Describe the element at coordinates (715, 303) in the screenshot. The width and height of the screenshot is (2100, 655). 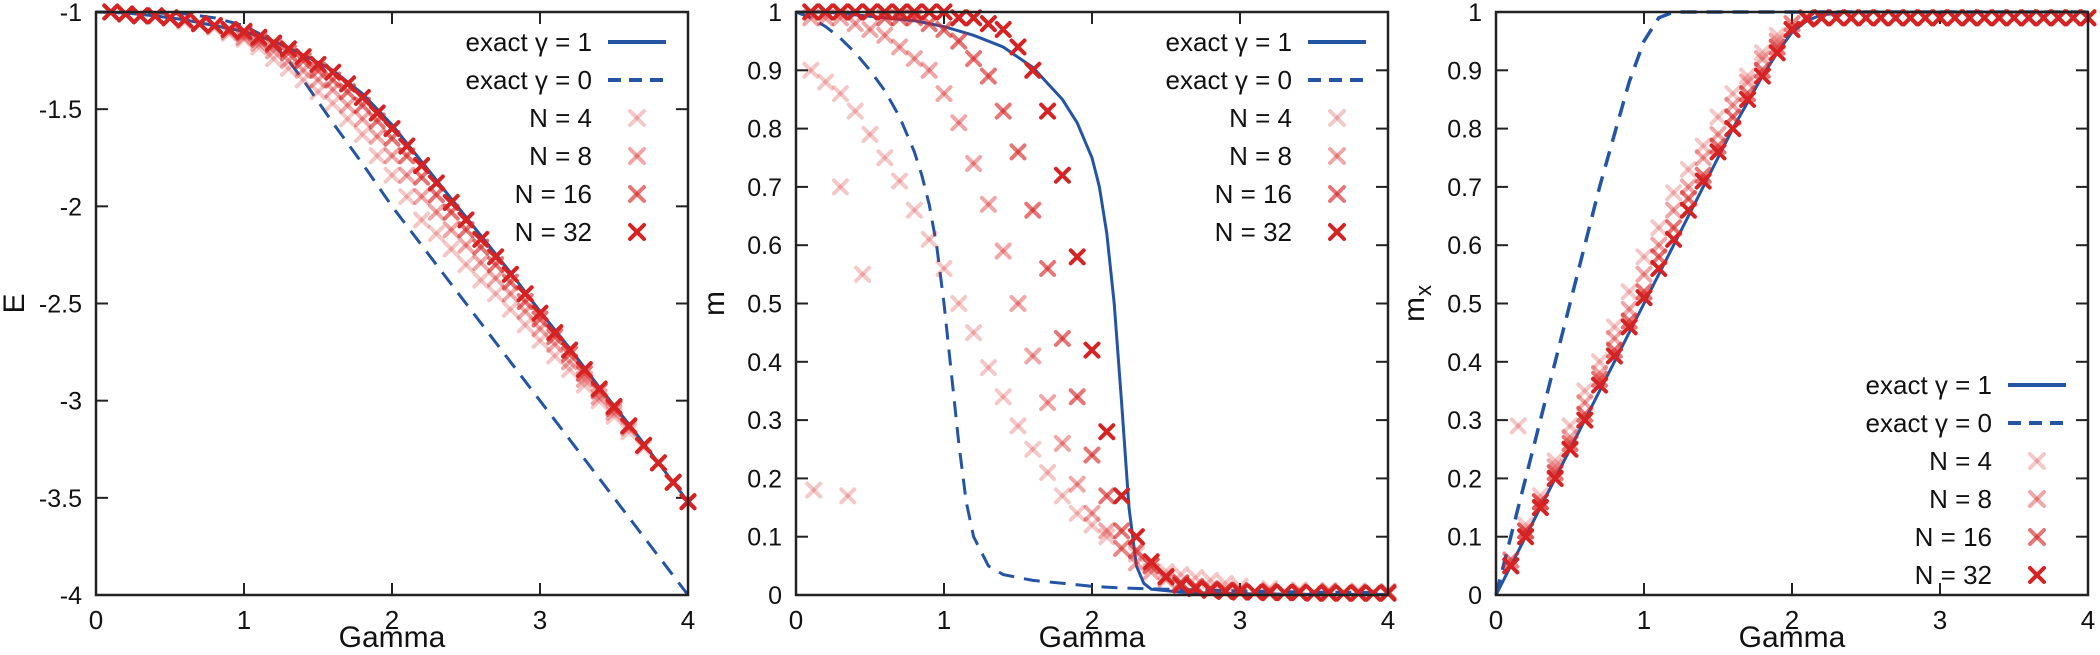
I see `y-axis-label: m` at that location.